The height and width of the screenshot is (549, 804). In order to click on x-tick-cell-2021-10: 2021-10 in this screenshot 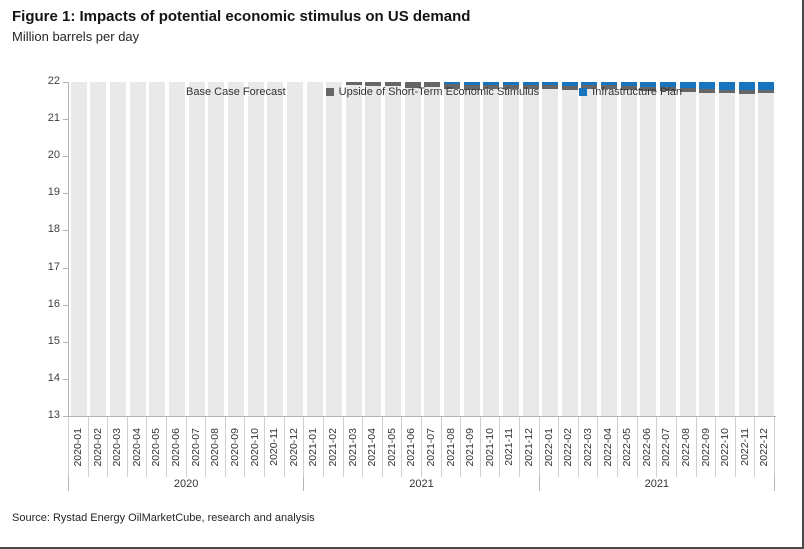, I will do `click(491, 447)`.